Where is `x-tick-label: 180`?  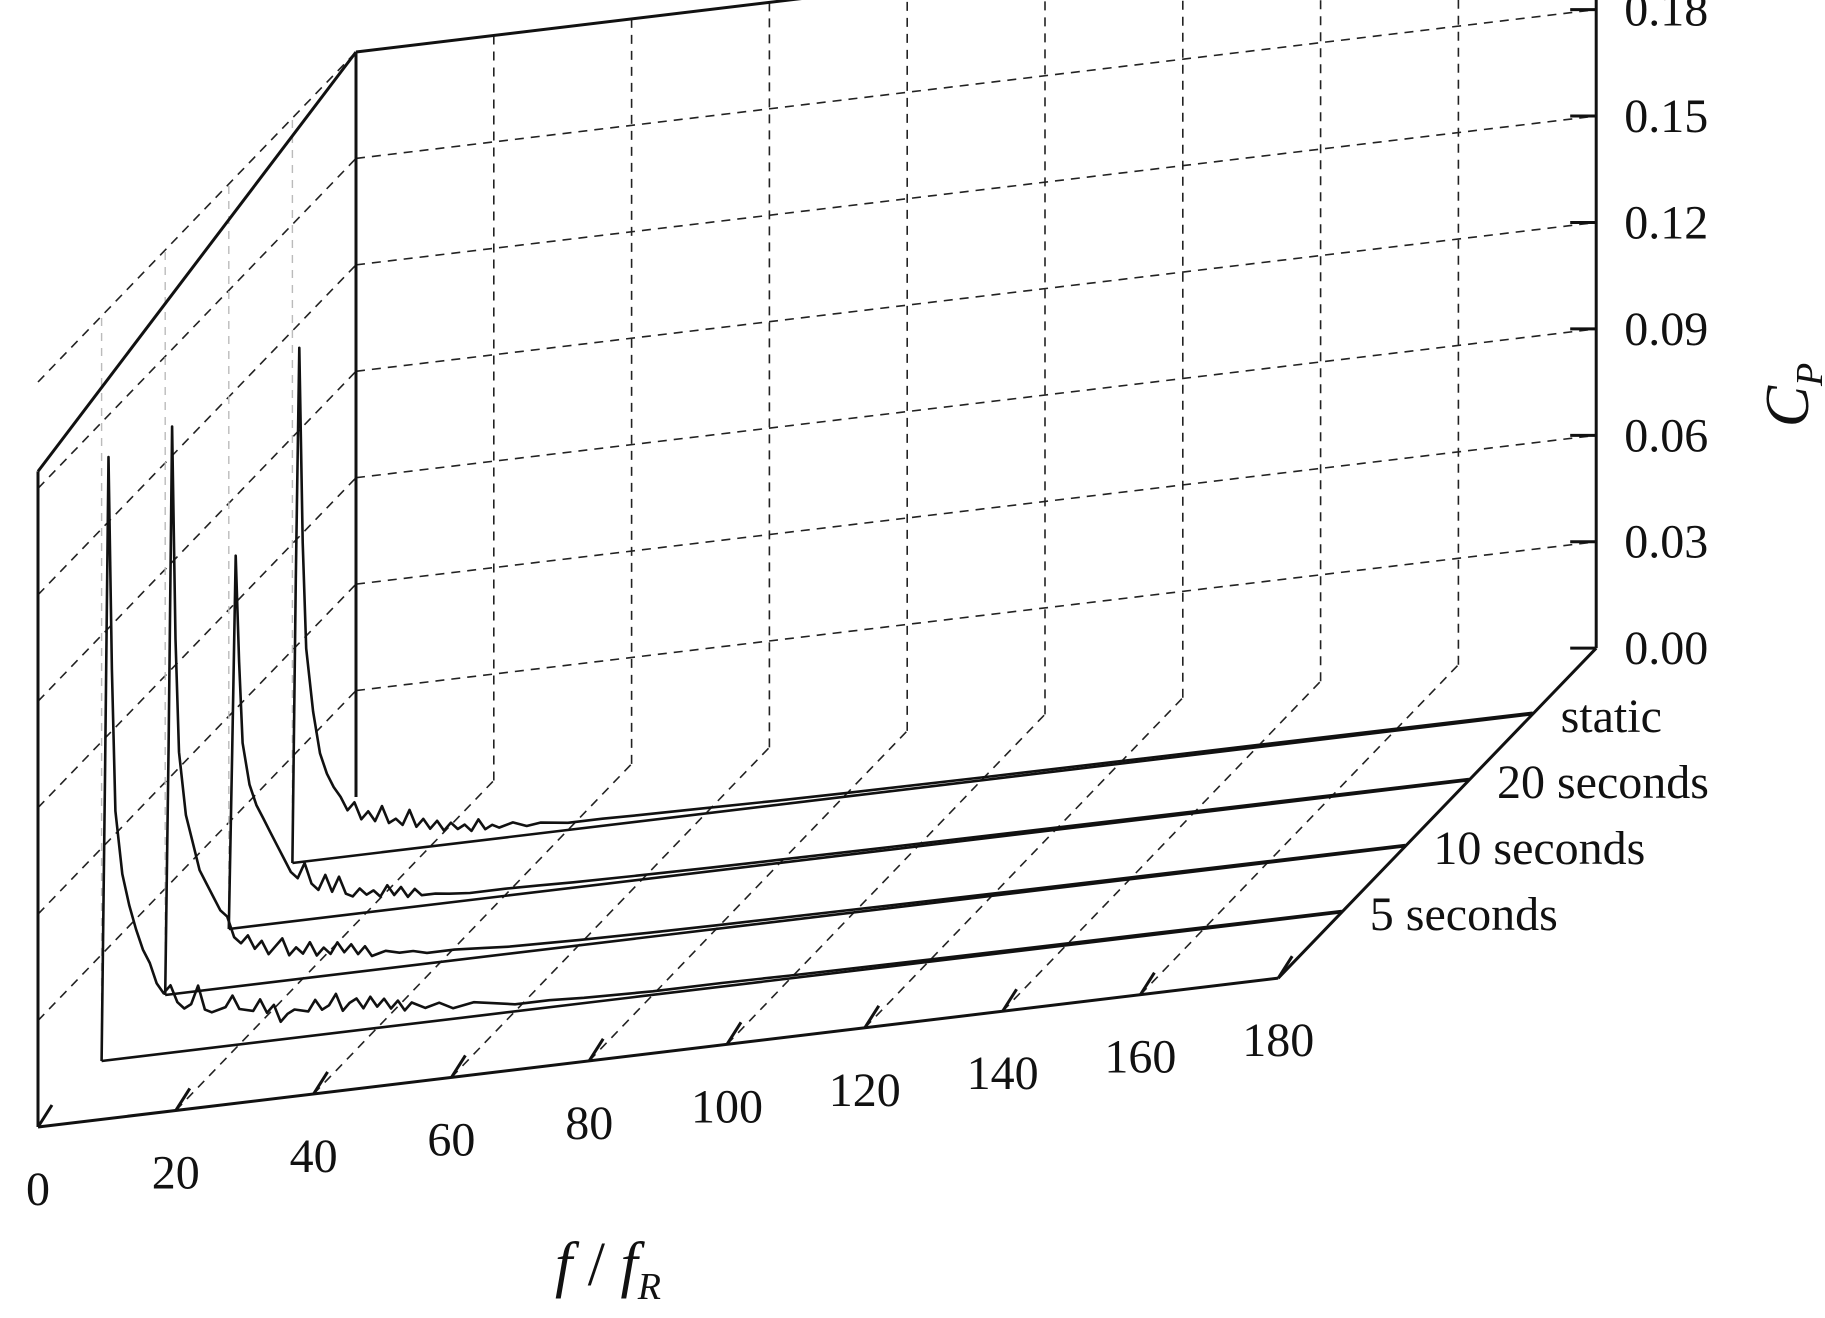 x-tick-label: 180 is located at coordinates (1278, 1040).